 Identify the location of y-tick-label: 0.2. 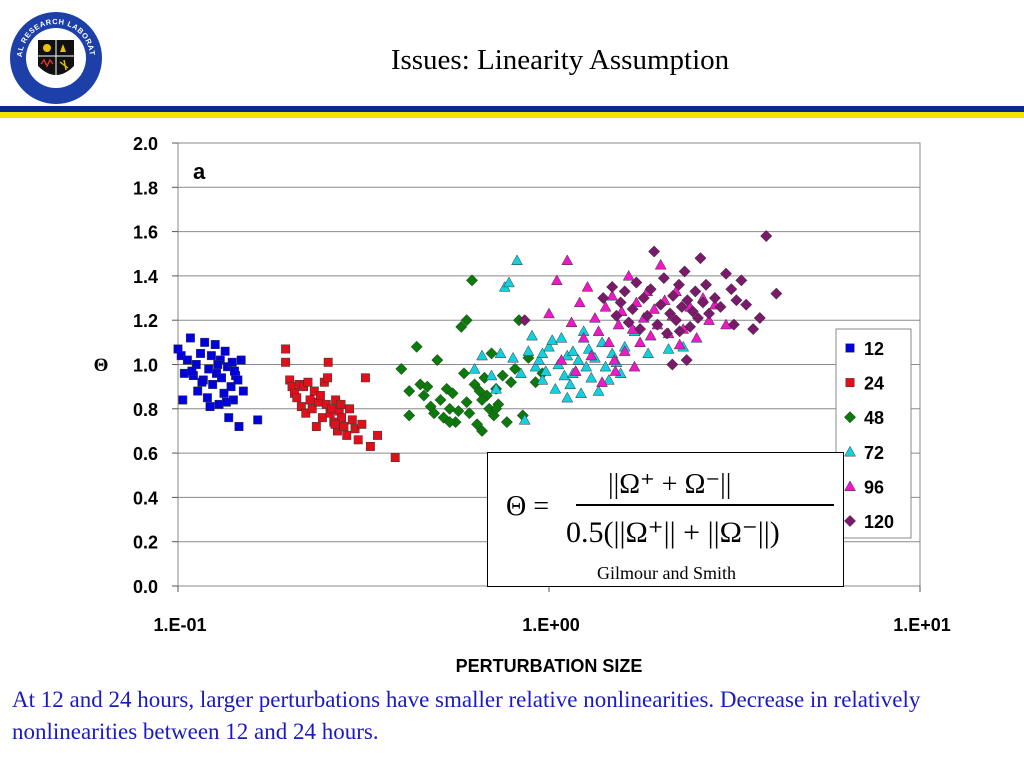
(145, 543).